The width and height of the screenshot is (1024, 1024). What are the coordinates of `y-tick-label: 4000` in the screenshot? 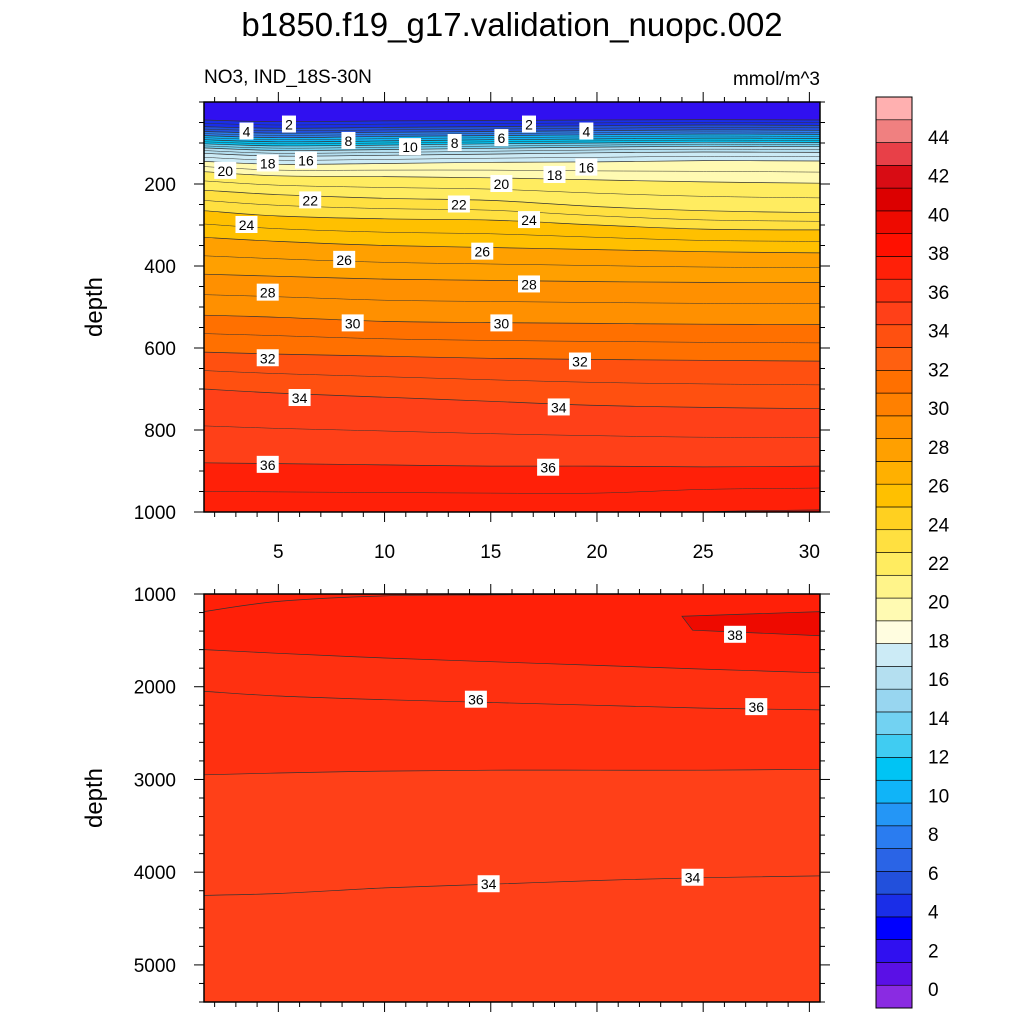 It's located at (155, 873).